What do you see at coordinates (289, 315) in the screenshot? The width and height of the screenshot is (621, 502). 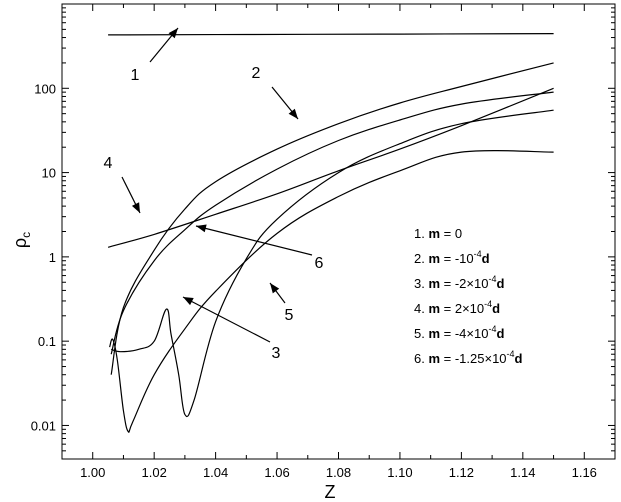 I see `curve-label-5: 5` at bounding box center [289, 315].